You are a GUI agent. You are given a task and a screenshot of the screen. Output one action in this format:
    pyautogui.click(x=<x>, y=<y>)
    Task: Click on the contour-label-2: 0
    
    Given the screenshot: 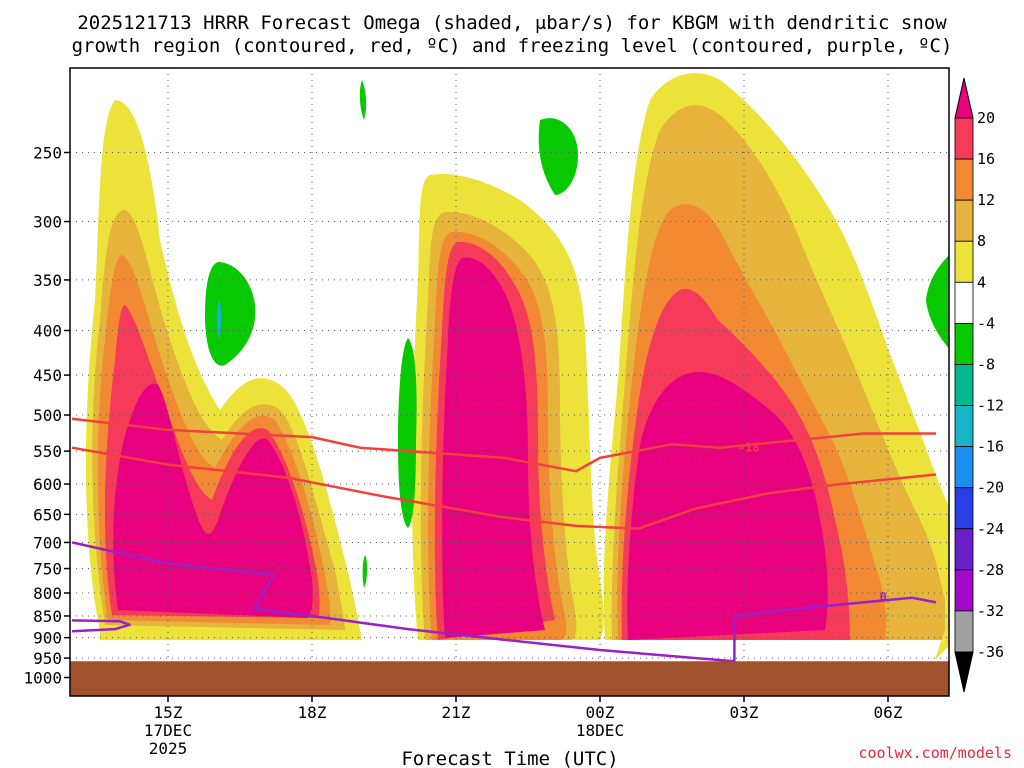 What is the action you would take?
    pyautogui.click(x=883, y=597)
    